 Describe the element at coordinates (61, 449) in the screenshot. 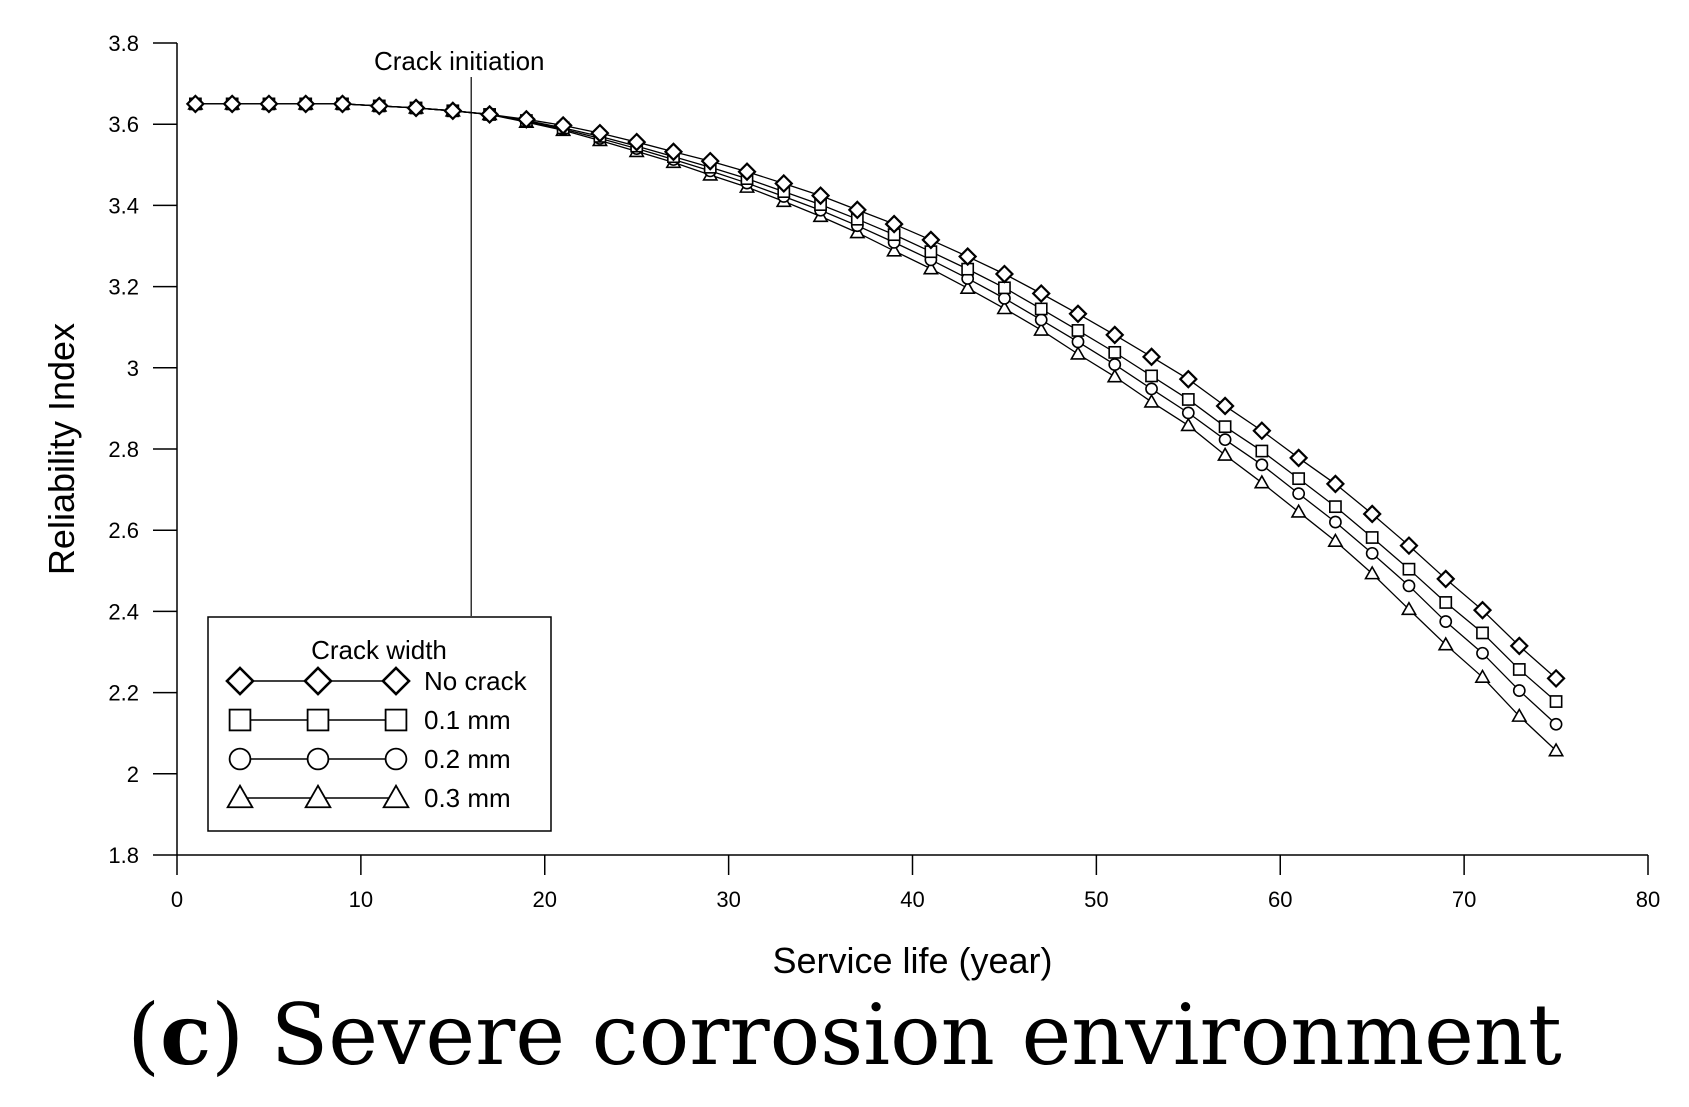

I see `y-axis-title: Reliability Index` at that location.